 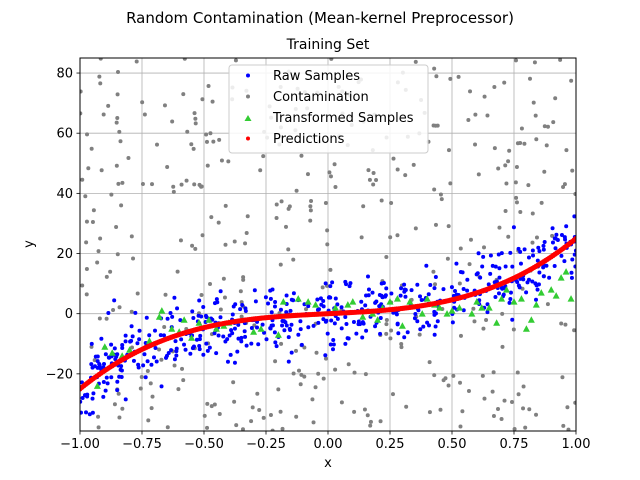 I want to click on y-tick-label: 60, so click(x=64, y=134).